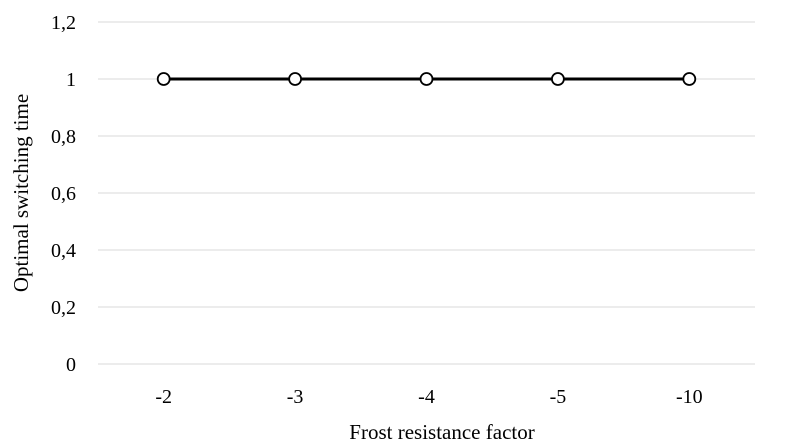  Describe the element at coordinates (21, 193) in the screenshot. I see `y-axis-title: Optimal switching time` at that location.